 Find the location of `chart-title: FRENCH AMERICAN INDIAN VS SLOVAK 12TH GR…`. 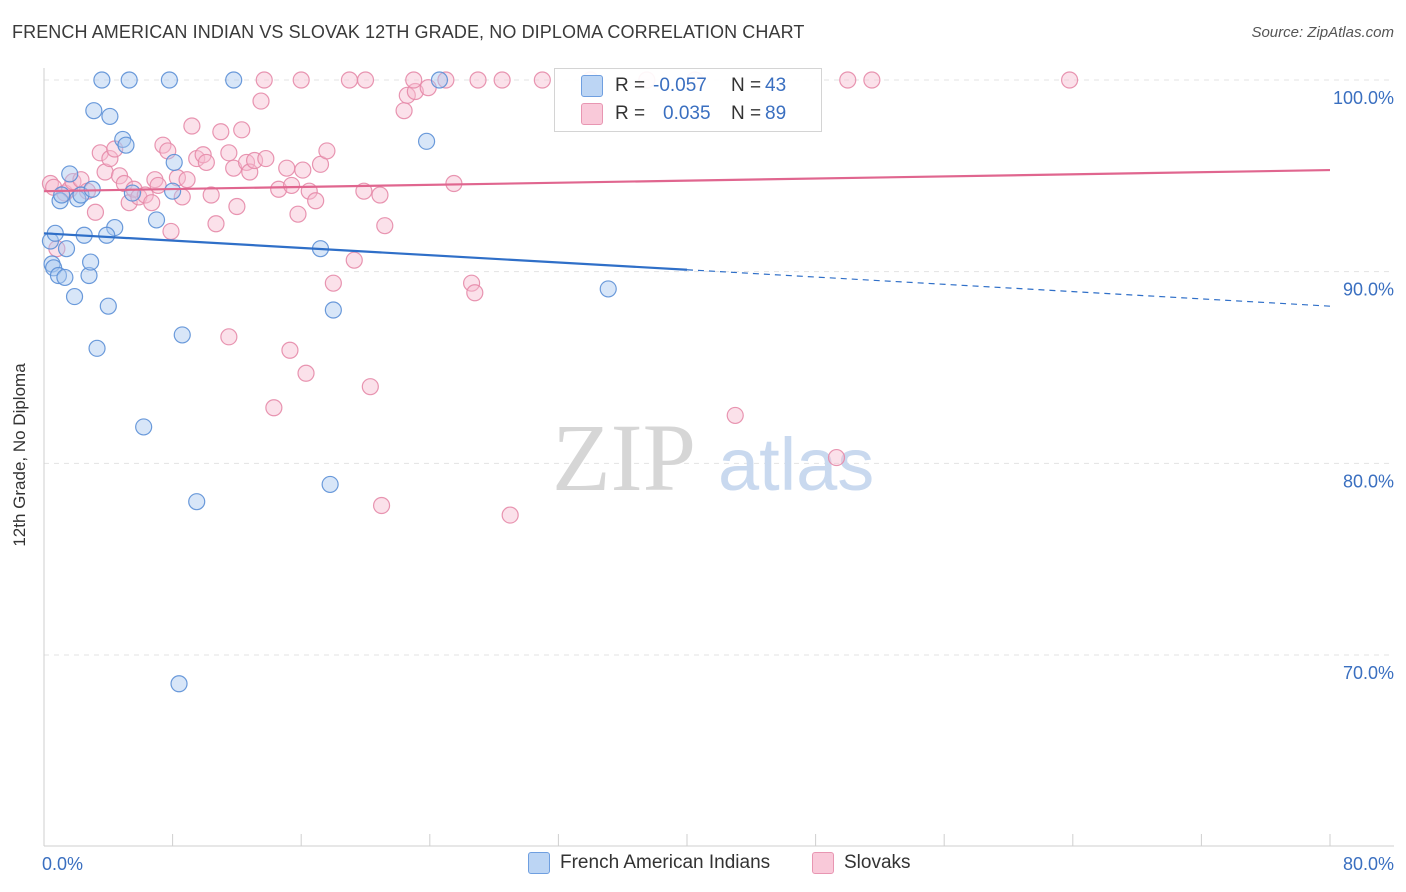

chart-title: FRENCH AMERICAN INDIAN VS SLOVAK 12TH GR… is located at coordinates (408, 32).